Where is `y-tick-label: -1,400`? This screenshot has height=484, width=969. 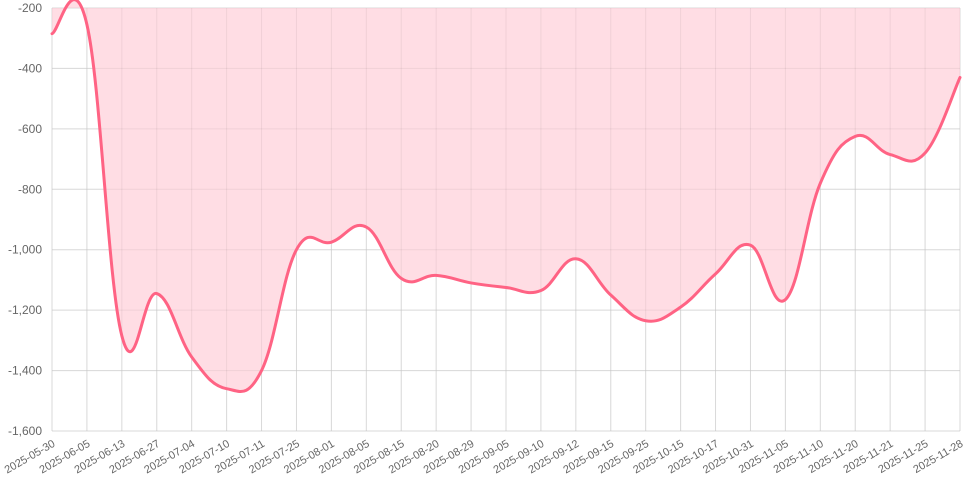
y-tick-label: -1,400 is located at coordinates (25, 371).